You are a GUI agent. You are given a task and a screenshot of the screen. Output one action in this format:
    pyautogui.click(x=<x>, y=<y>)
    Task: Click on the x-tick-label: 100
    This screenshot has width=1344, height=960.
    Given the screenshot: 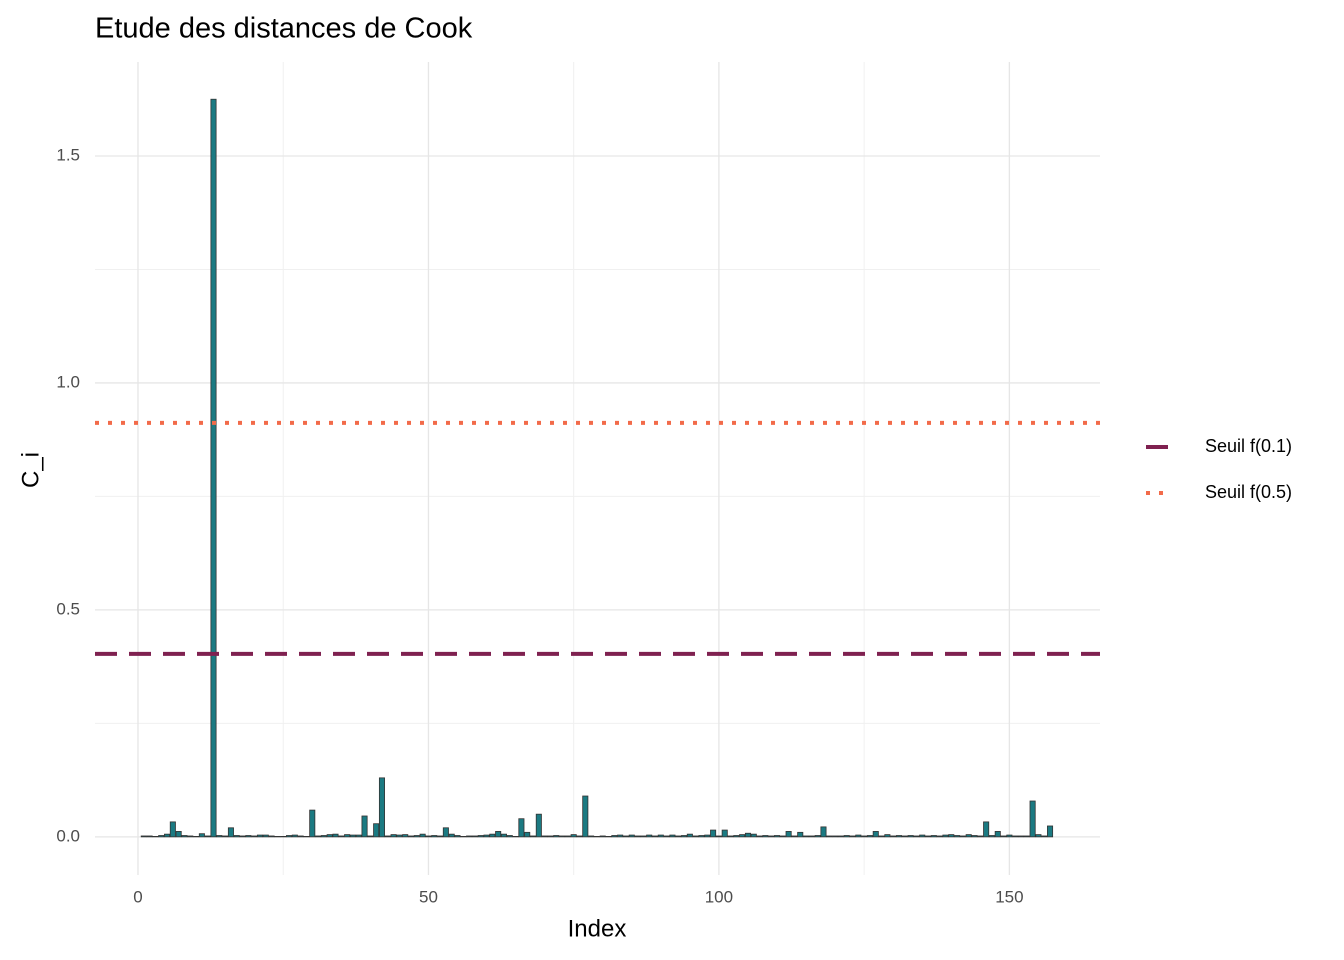 What is the action you would take?
    pyautogui.click(x=719, y=896)
    